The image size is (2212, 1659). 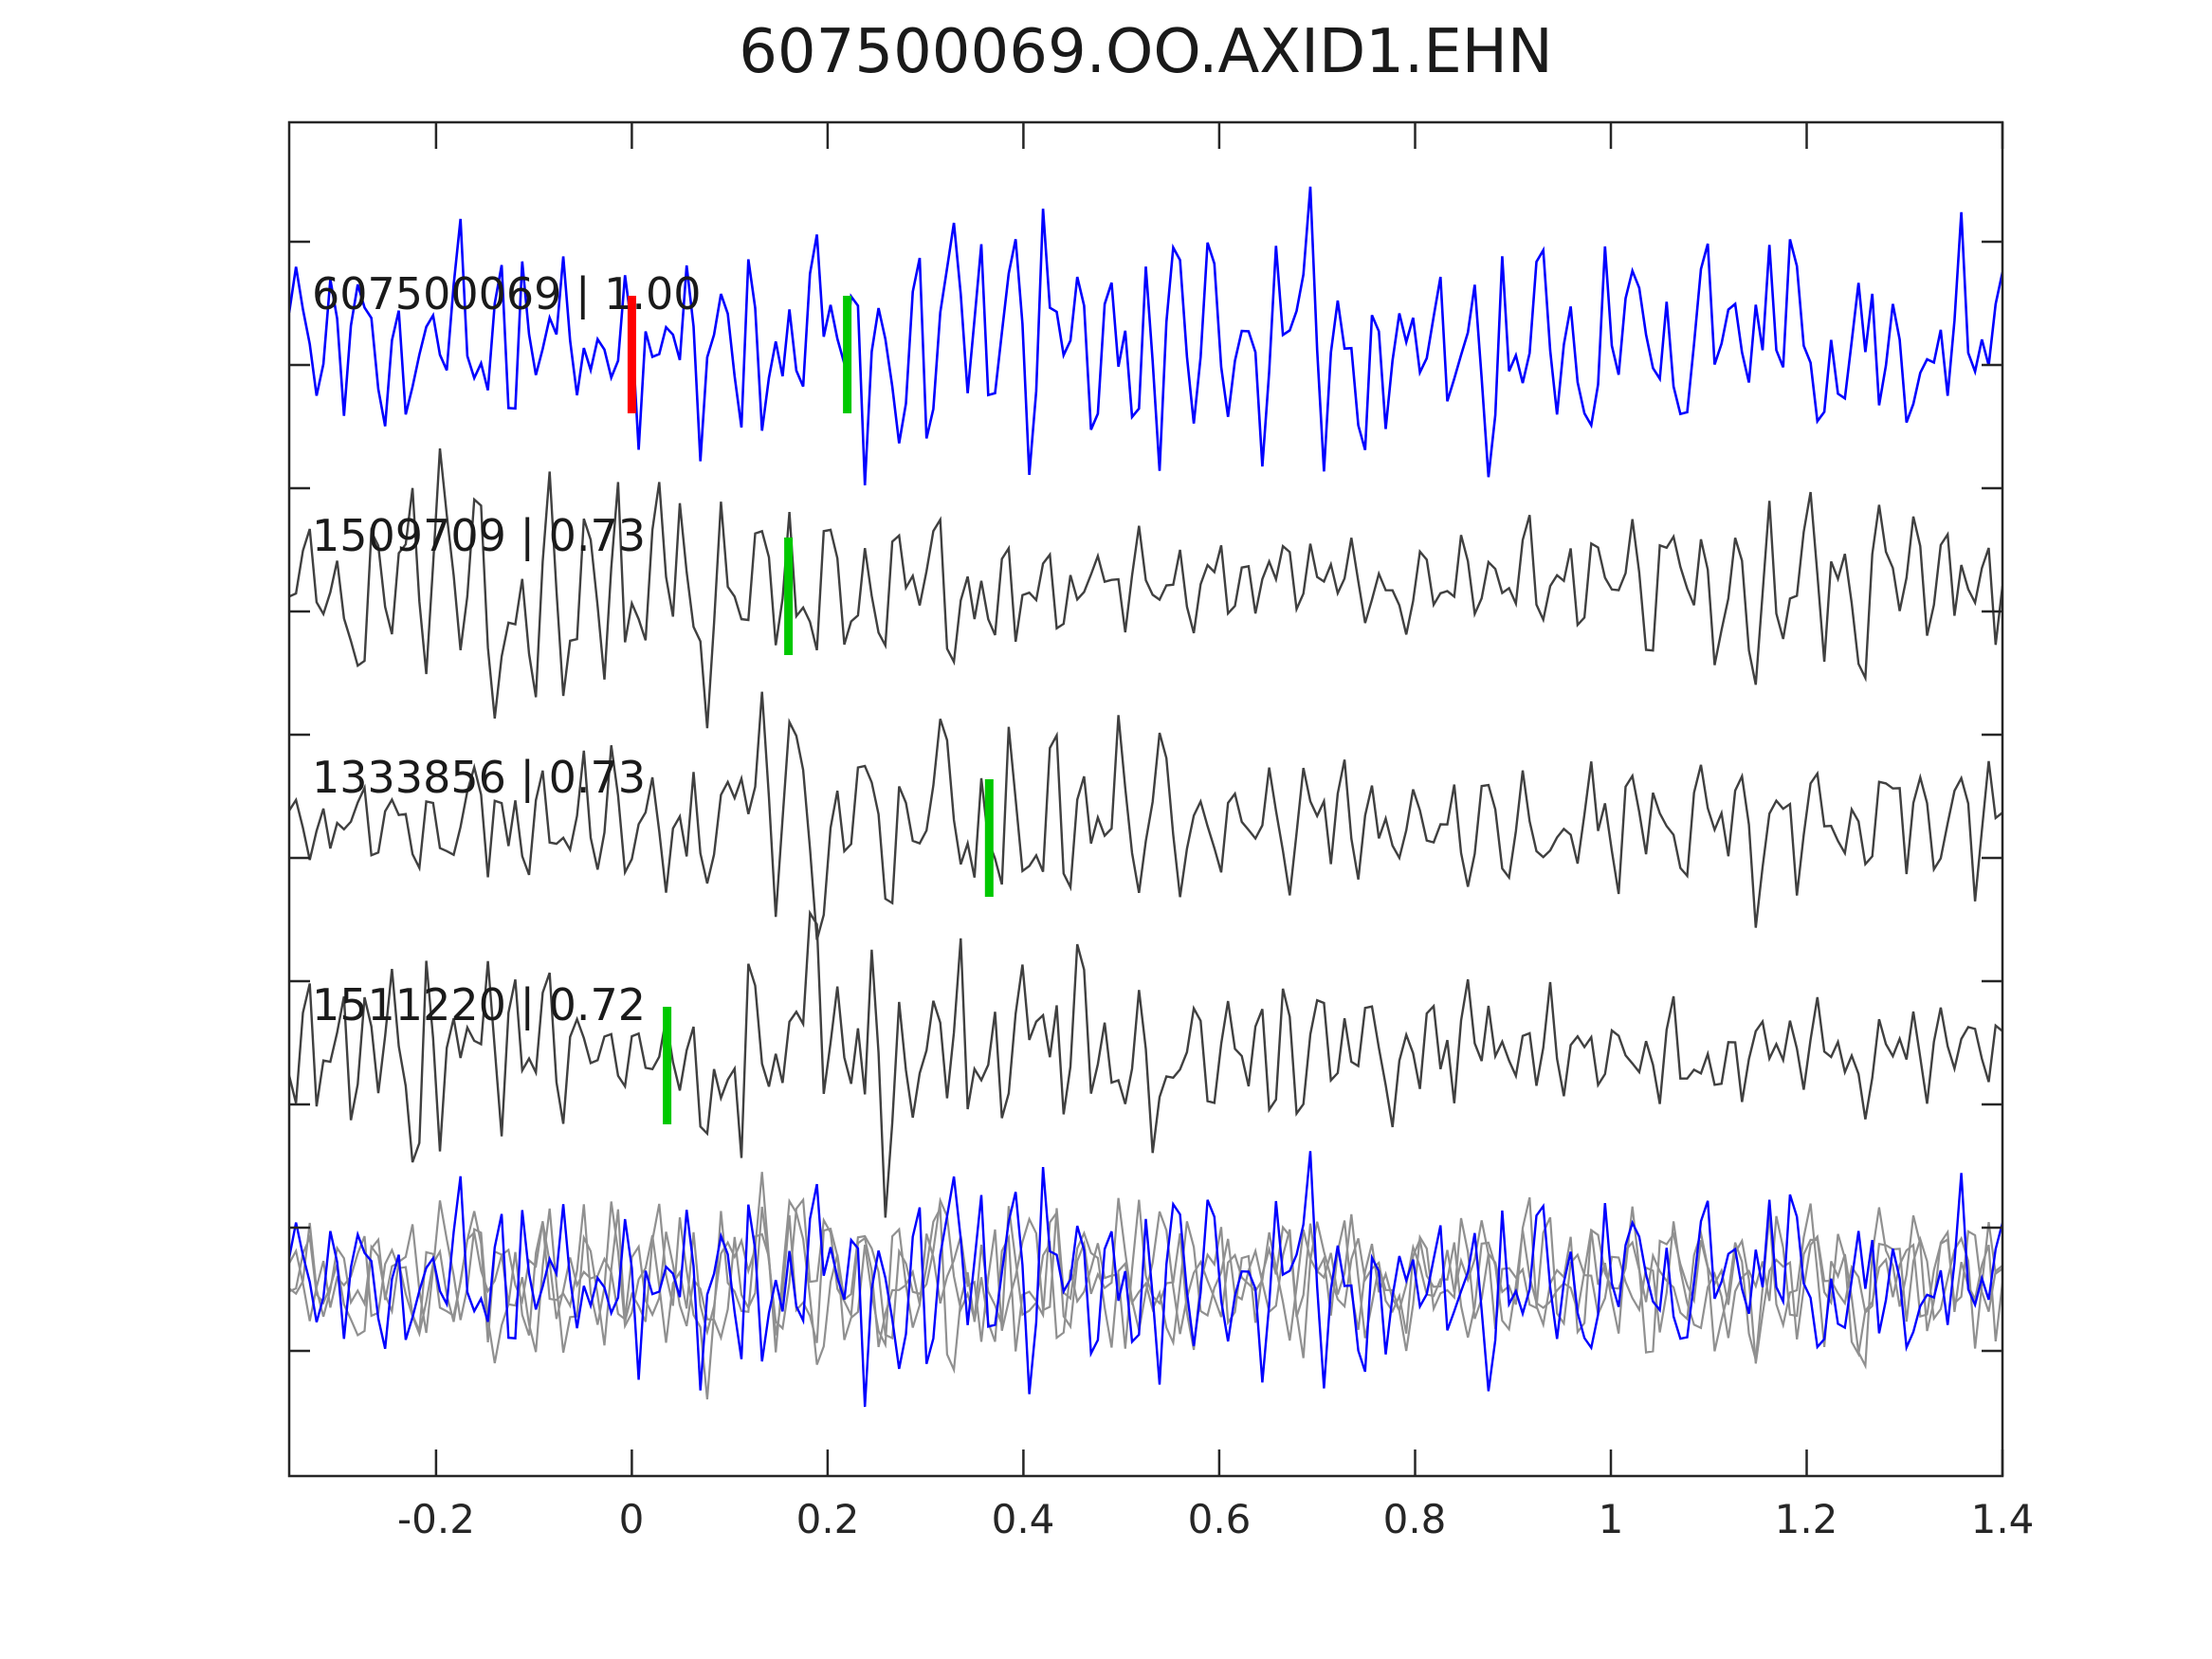 I want to click on x-tick-label: 0.6, so click(x=1219, y=1519).